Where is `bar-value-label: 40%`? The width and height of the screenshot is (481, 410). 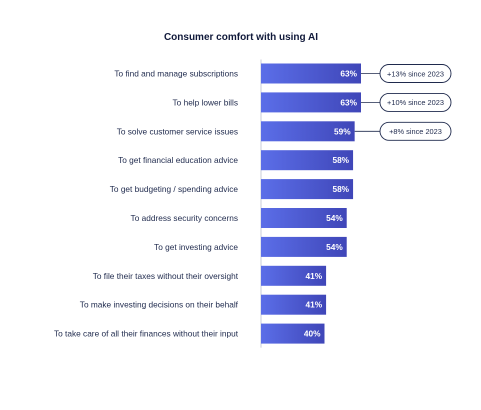 bar-value-label: 40% is located at coordinates (312, 334).